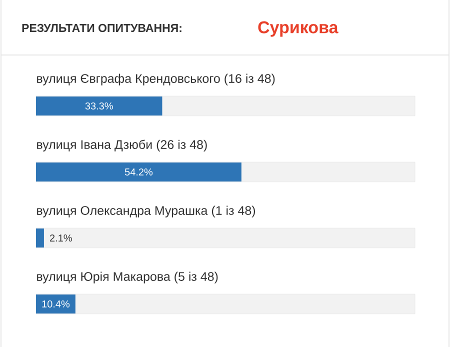 The width and height of the screenshot is (450, 347). What do you see at coordinates (138, 172) in the screenshot?
I see `data-label: 54.2%` at bounding box center [138, 172].